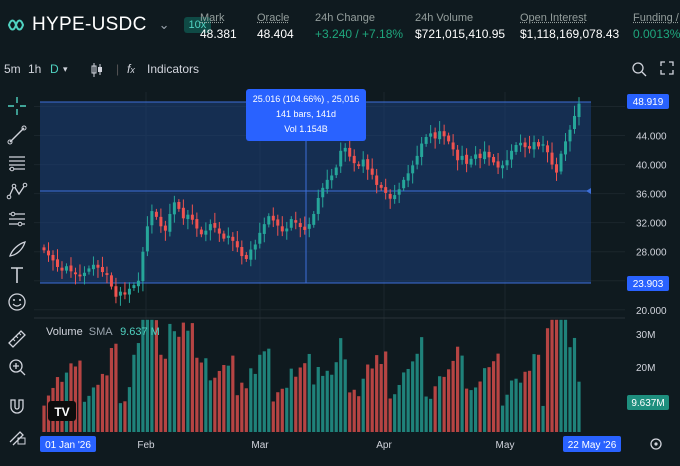 The width and height of the screenshot is (680, 466). What do you see at coordinates (17, 339) in the screenshot?
I see `ruler-icon` at bounding box center [17, 339].